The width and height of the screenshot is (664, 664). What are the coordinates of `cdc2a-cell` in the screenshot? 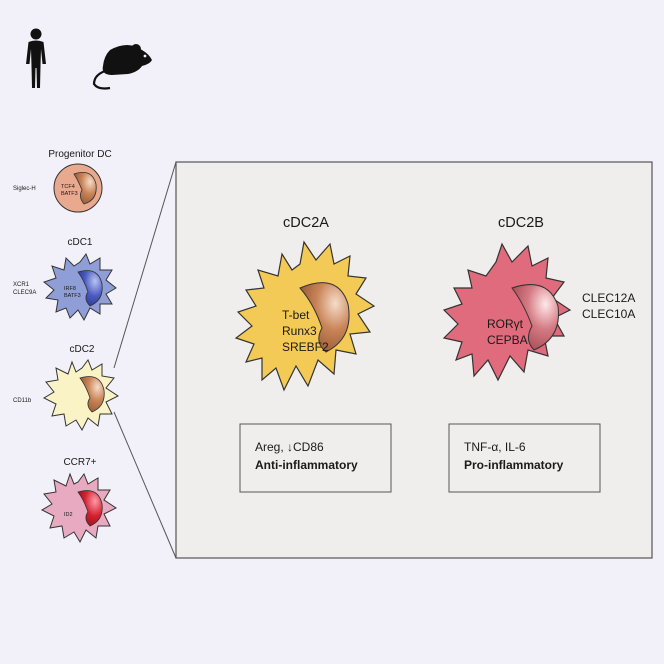 It's located at (305, 316).